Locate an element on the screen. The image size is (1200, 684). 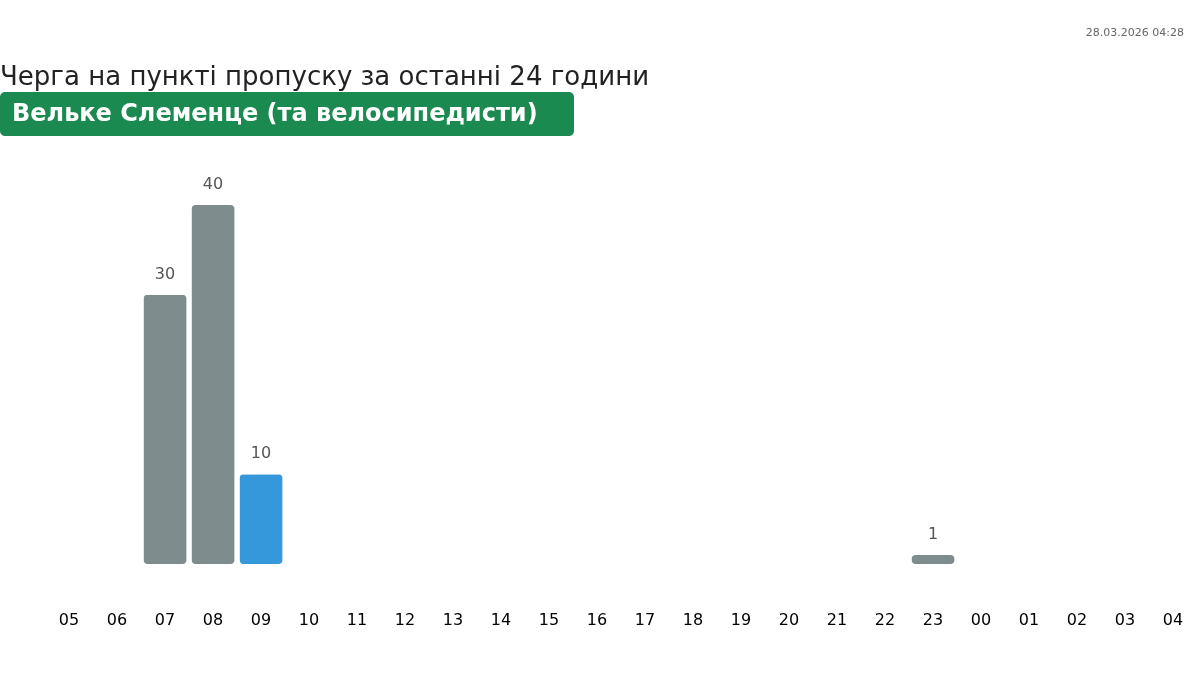
x-tick-label: 18 is located at coordinates (693, 619).